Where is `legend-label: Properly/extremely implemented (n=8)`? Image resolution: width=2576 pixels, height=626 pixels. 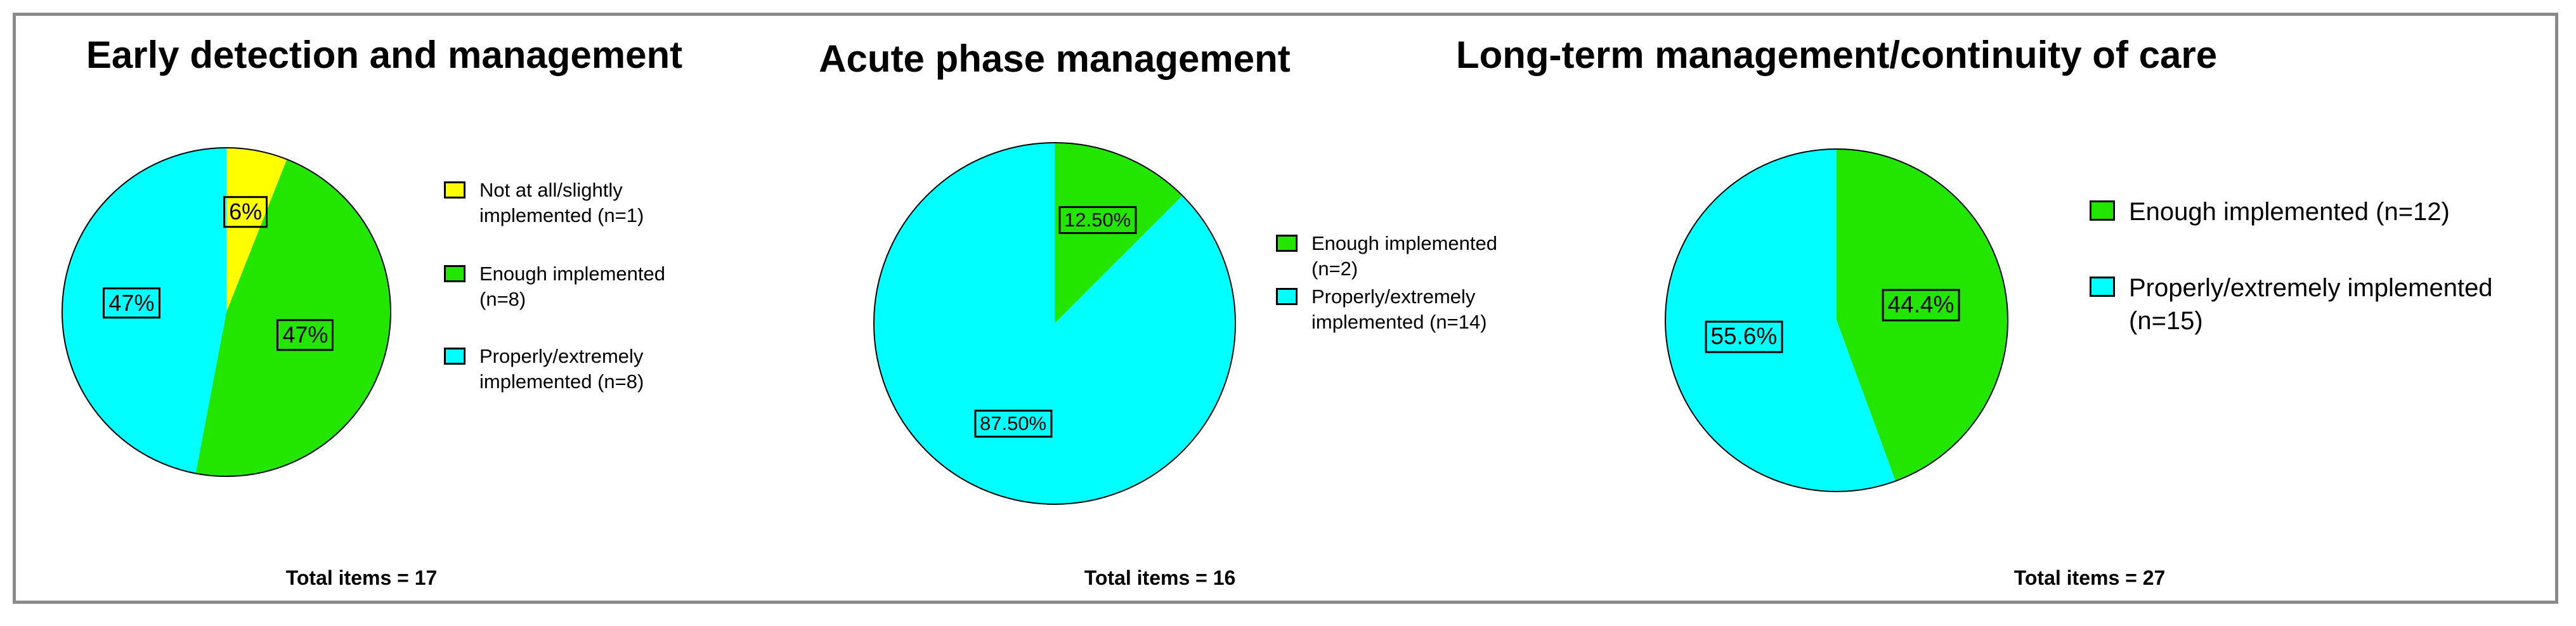
legend-label: Properly/extremely implemented (n=8) is located at coordinates (561, 369).